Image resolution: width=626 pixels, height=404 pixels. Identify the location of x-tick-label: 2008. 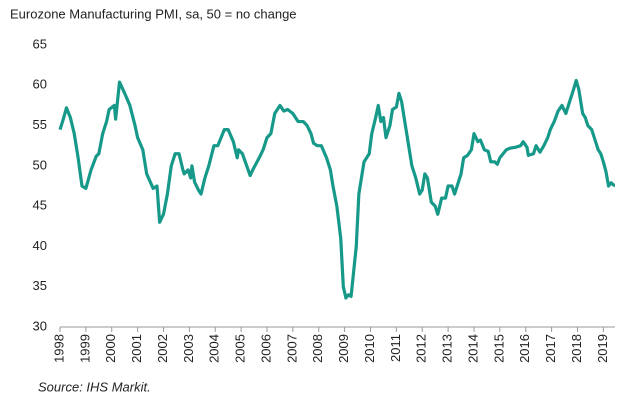
(317, 348).